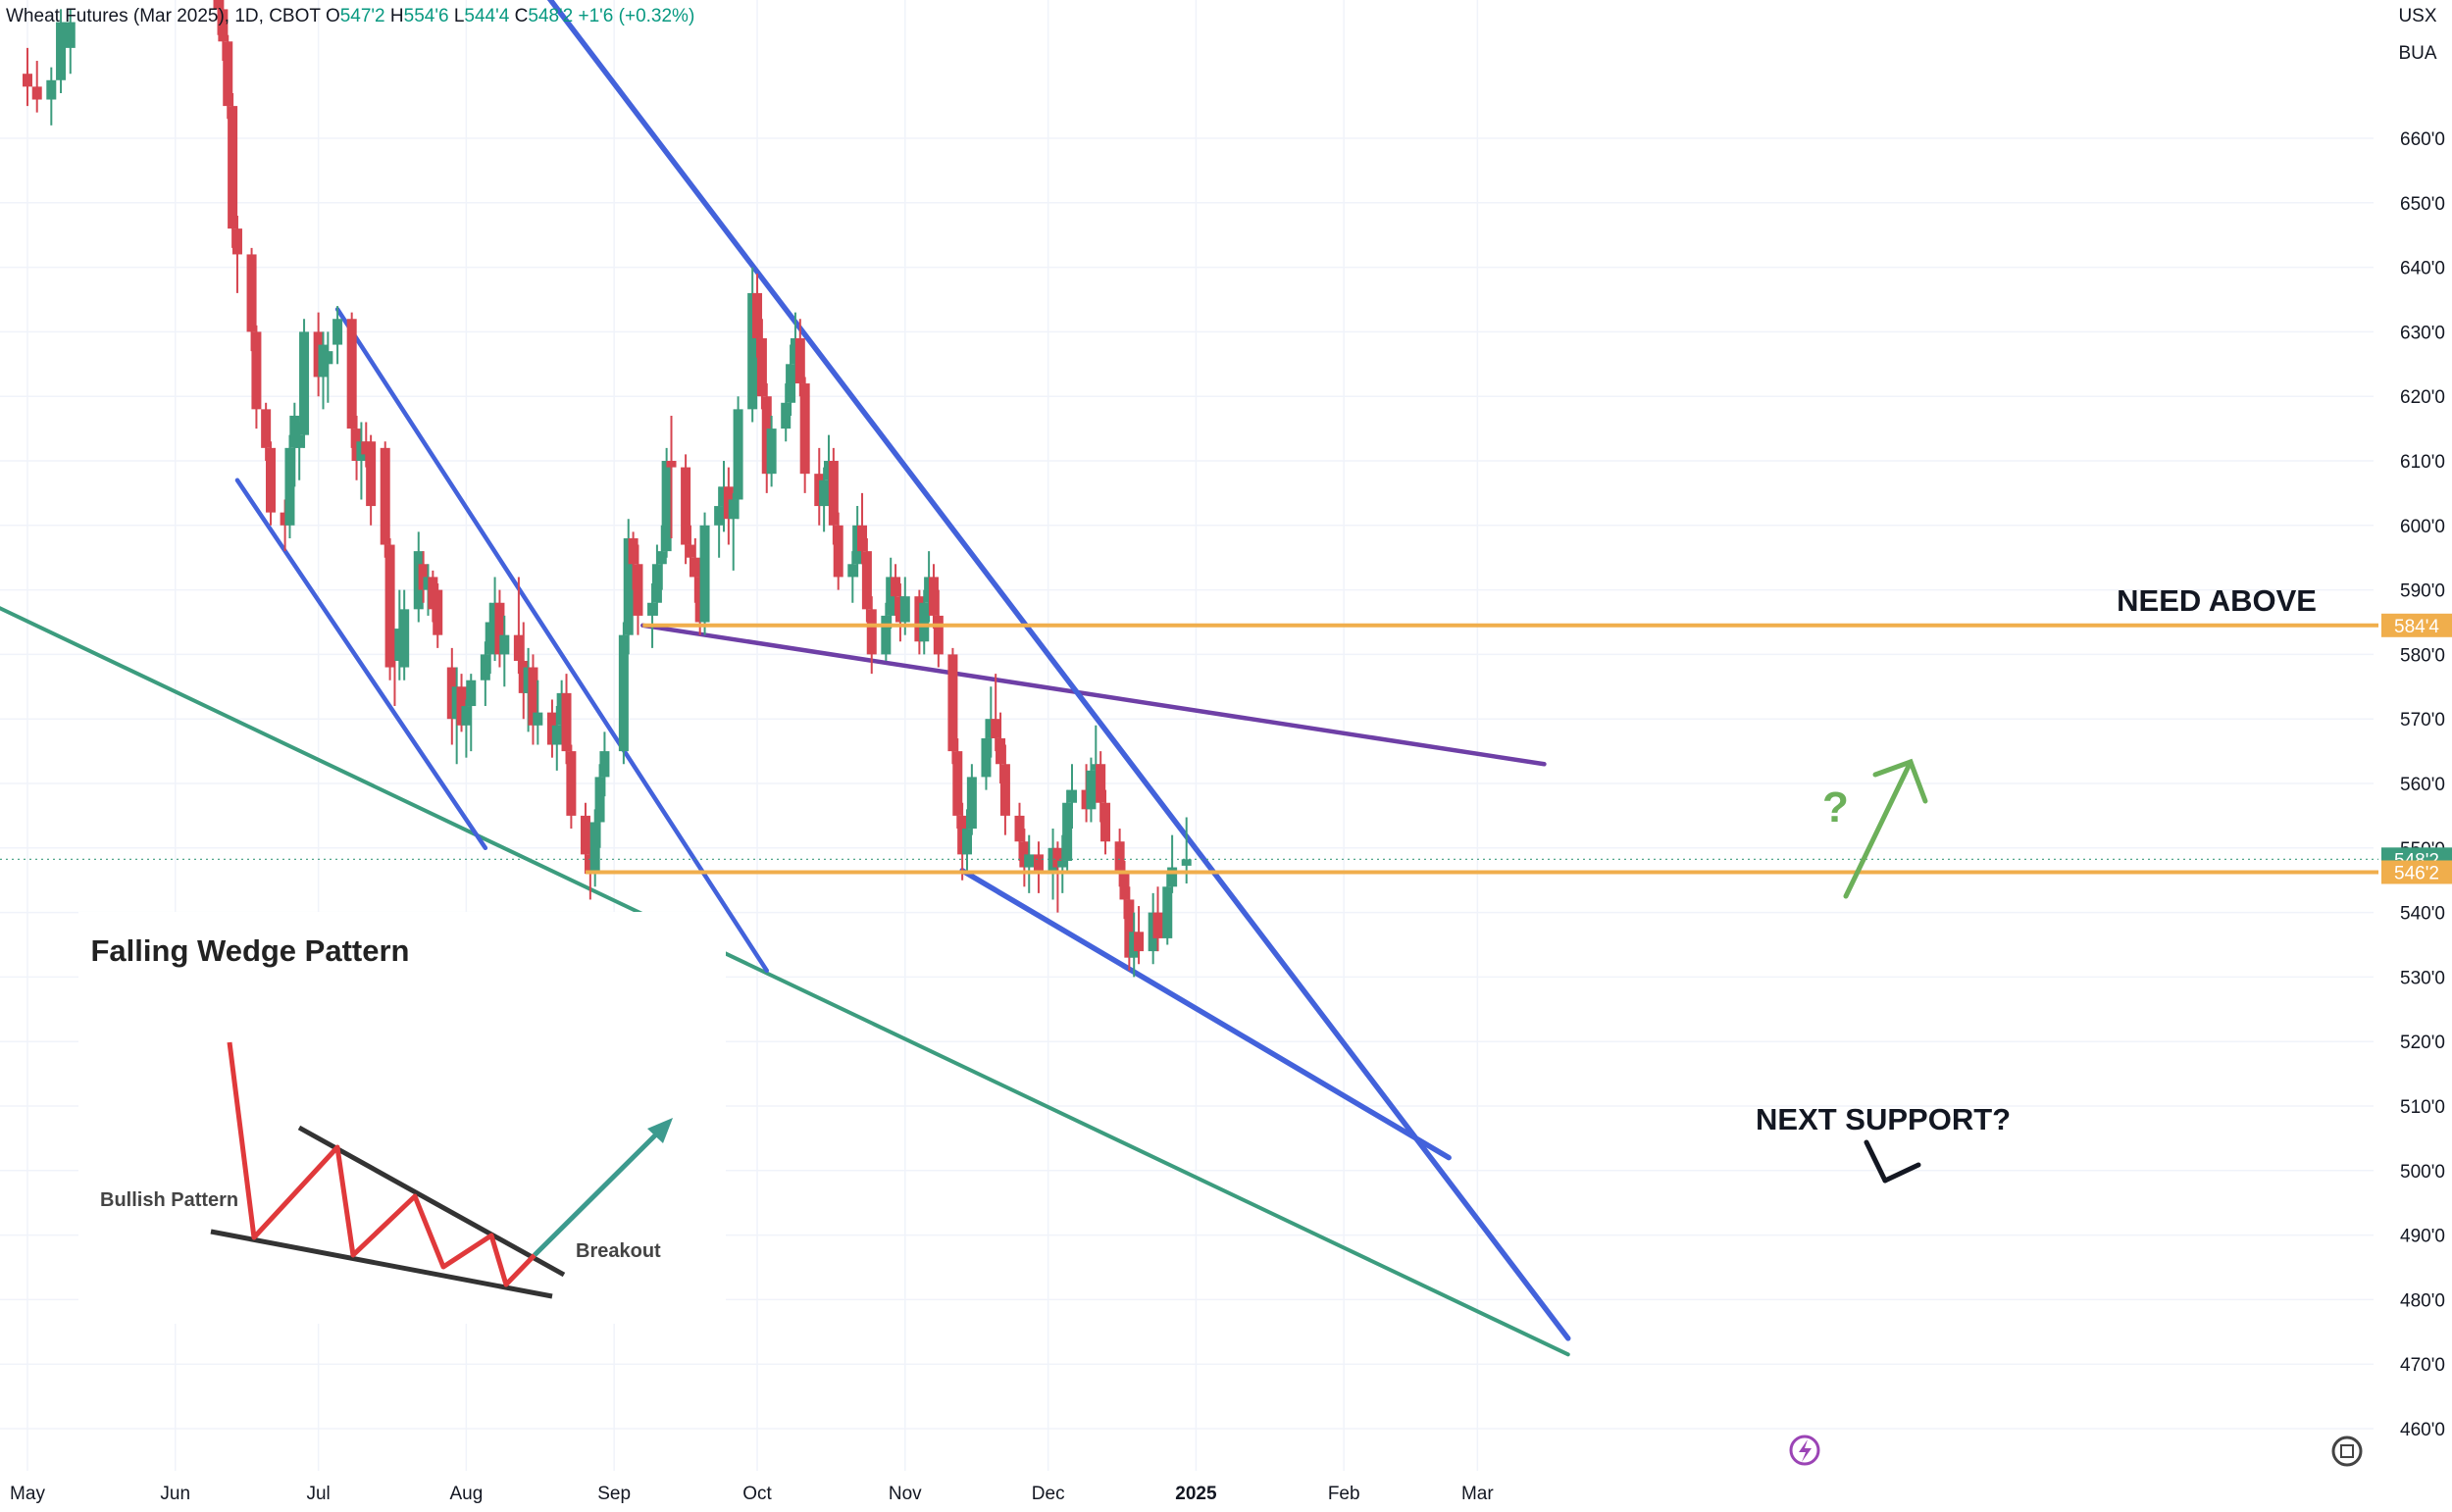  I want to click on price-label-badge: 584'4, so click(2416, 625).